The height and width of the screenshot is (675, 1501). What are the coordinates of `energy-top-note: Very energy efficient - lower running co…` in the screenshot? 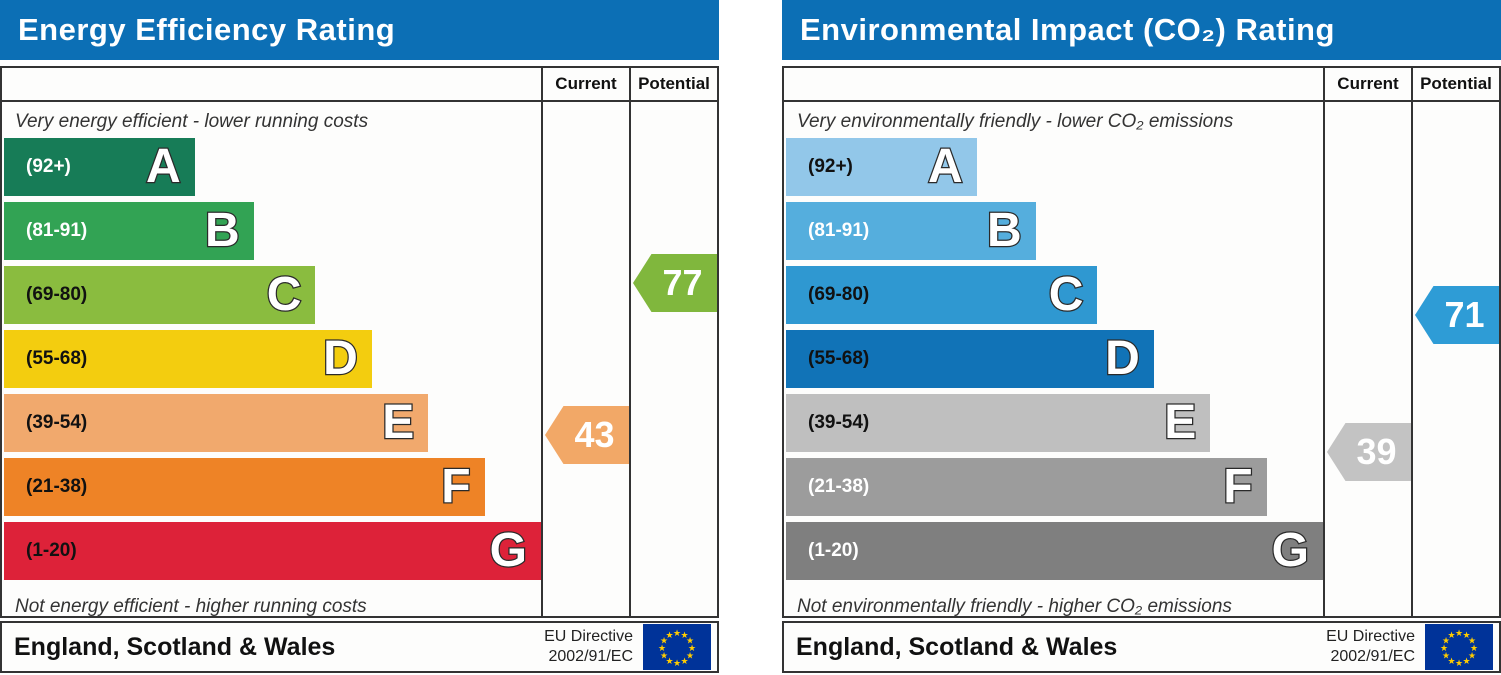 It's located at (192, 121).